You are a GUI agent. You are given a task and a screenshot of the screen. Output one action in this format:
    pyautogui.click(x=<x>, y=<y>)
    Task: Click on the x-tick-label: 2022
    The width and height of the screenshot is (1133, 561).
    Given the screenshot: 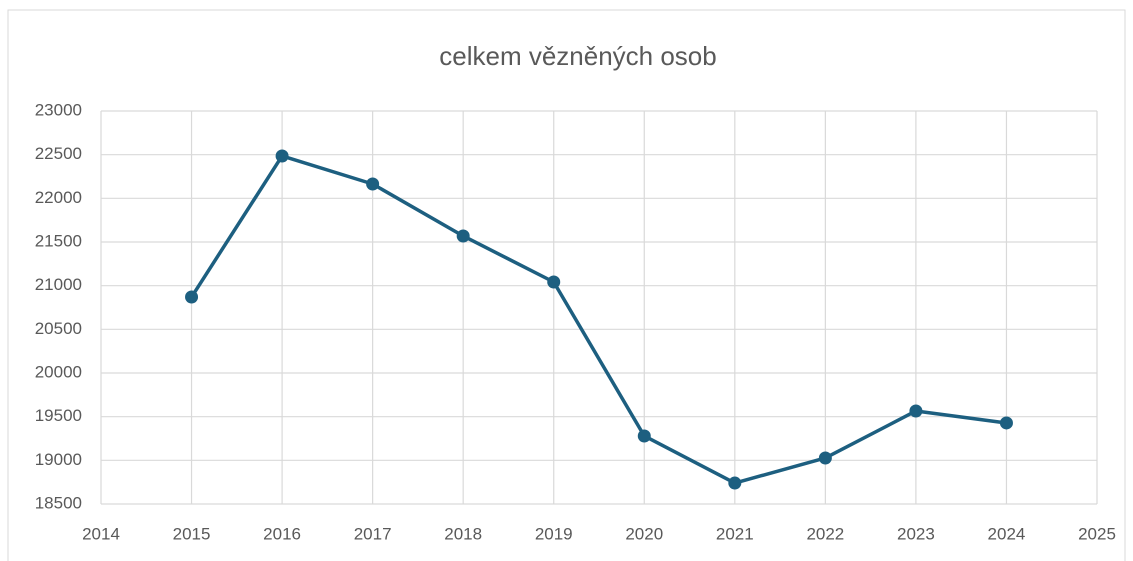 What is the action you would take?
    pyautogui.click(x=825, y=533)
    